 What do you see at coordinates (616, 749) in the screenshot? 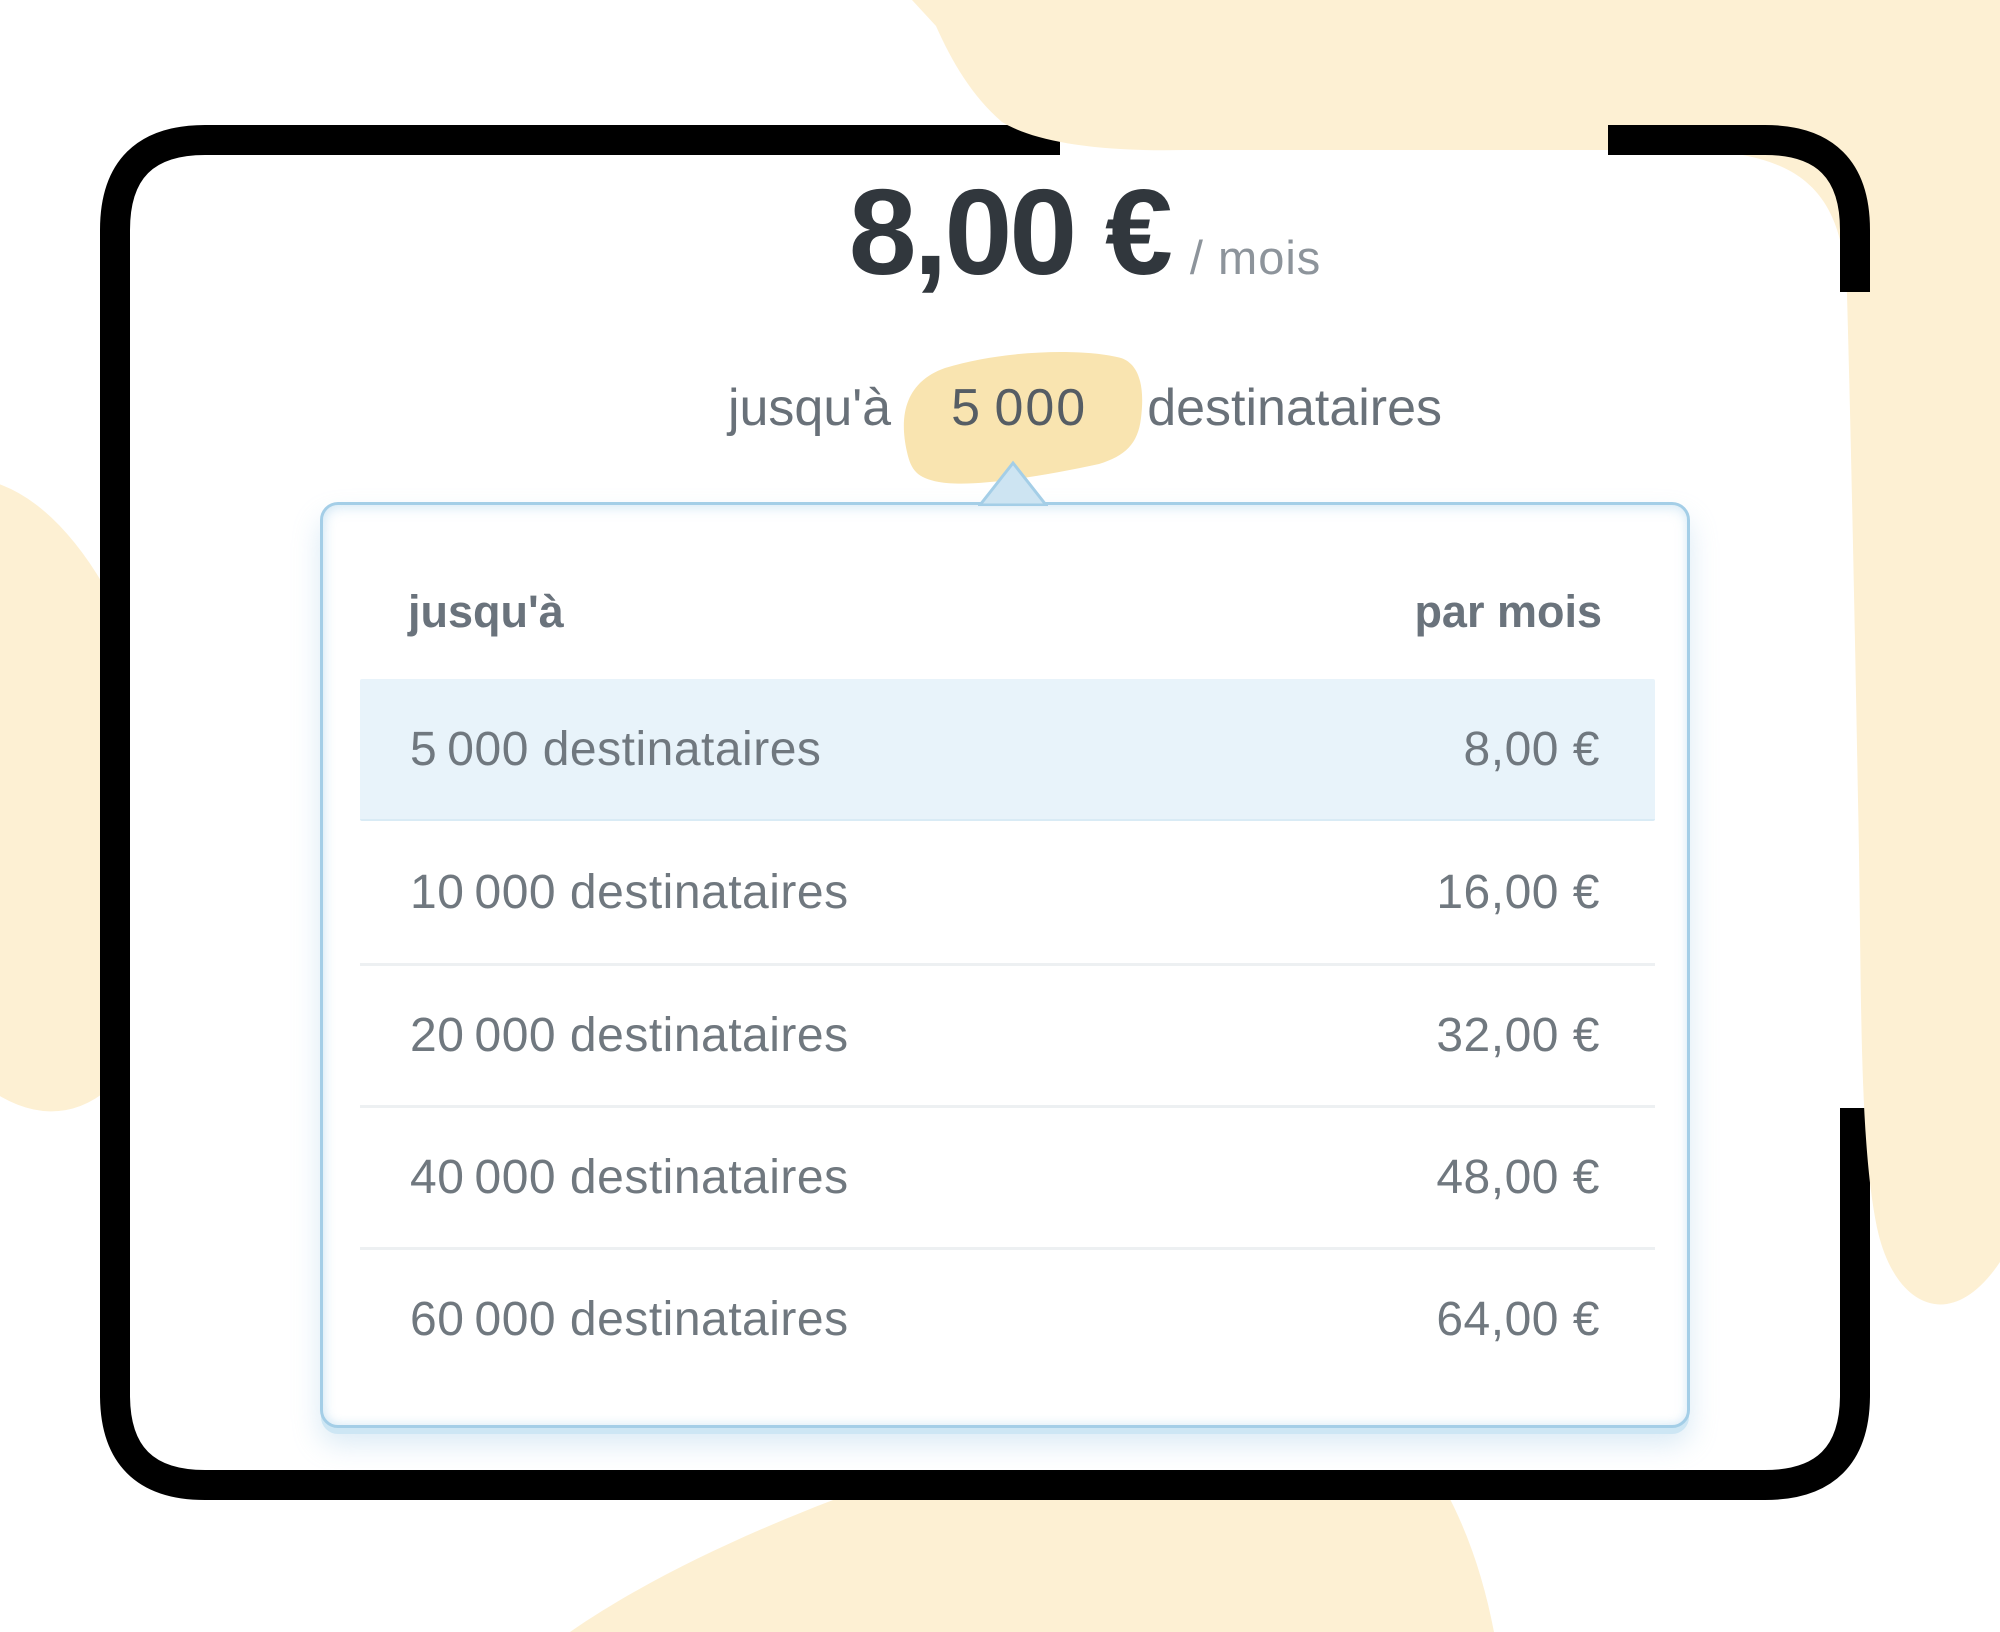
I see `tier-label: 5 000 destinataires` at bounding box center [616, 749].